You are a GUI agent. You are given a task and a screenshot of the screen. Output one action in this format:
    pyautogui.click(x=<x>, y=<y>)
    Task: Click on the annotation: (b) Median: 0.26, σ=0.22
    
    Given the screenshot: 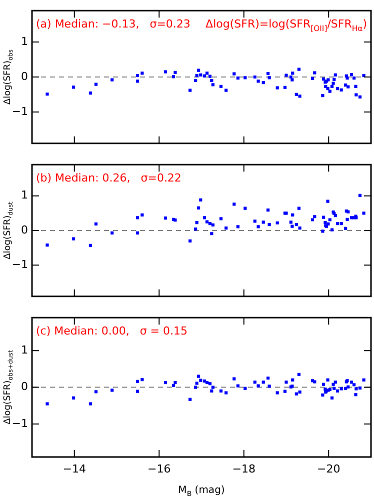 What is the action you would take?
    pyautogui.click(x=109, y=178)
    